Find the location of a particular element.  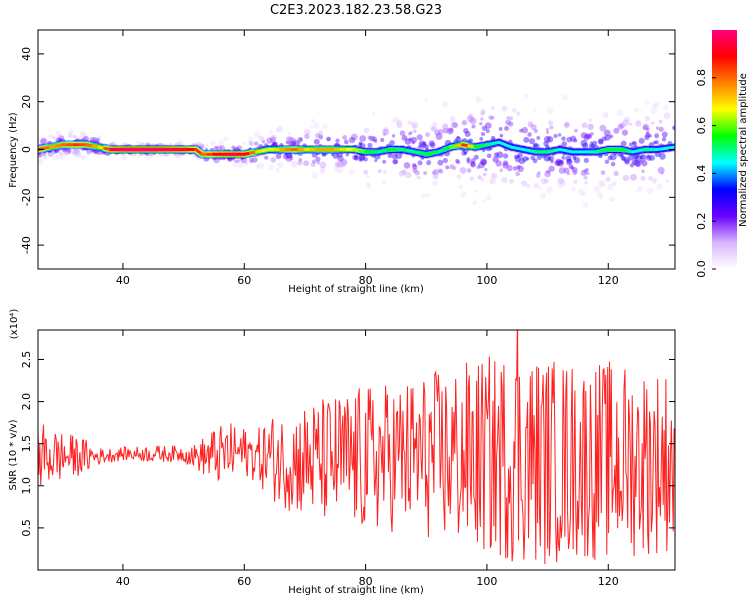

snr-y-tick-label: 1.0 is located at coordinates (26, 486).